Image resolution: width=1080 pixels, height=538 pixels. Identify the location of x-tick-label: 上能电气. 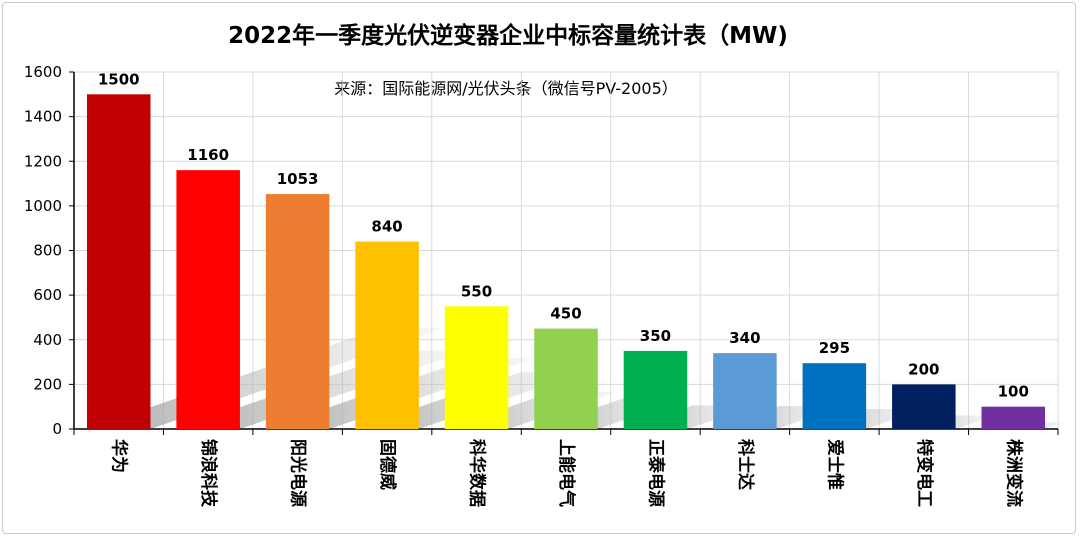
(566, 473).